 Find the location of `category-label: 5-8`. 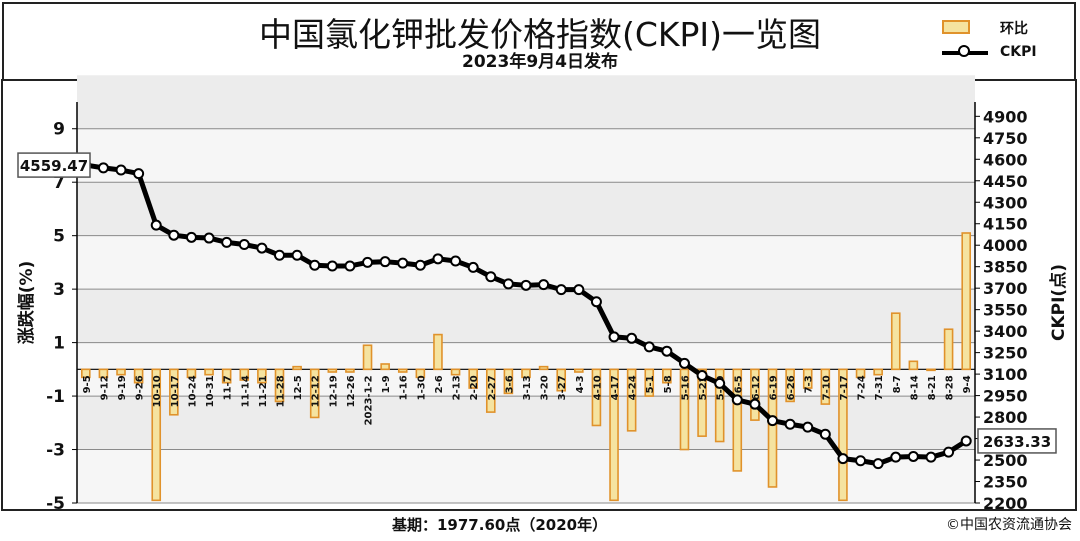

category-label: 5-8 is located at coordinates (668, 384).